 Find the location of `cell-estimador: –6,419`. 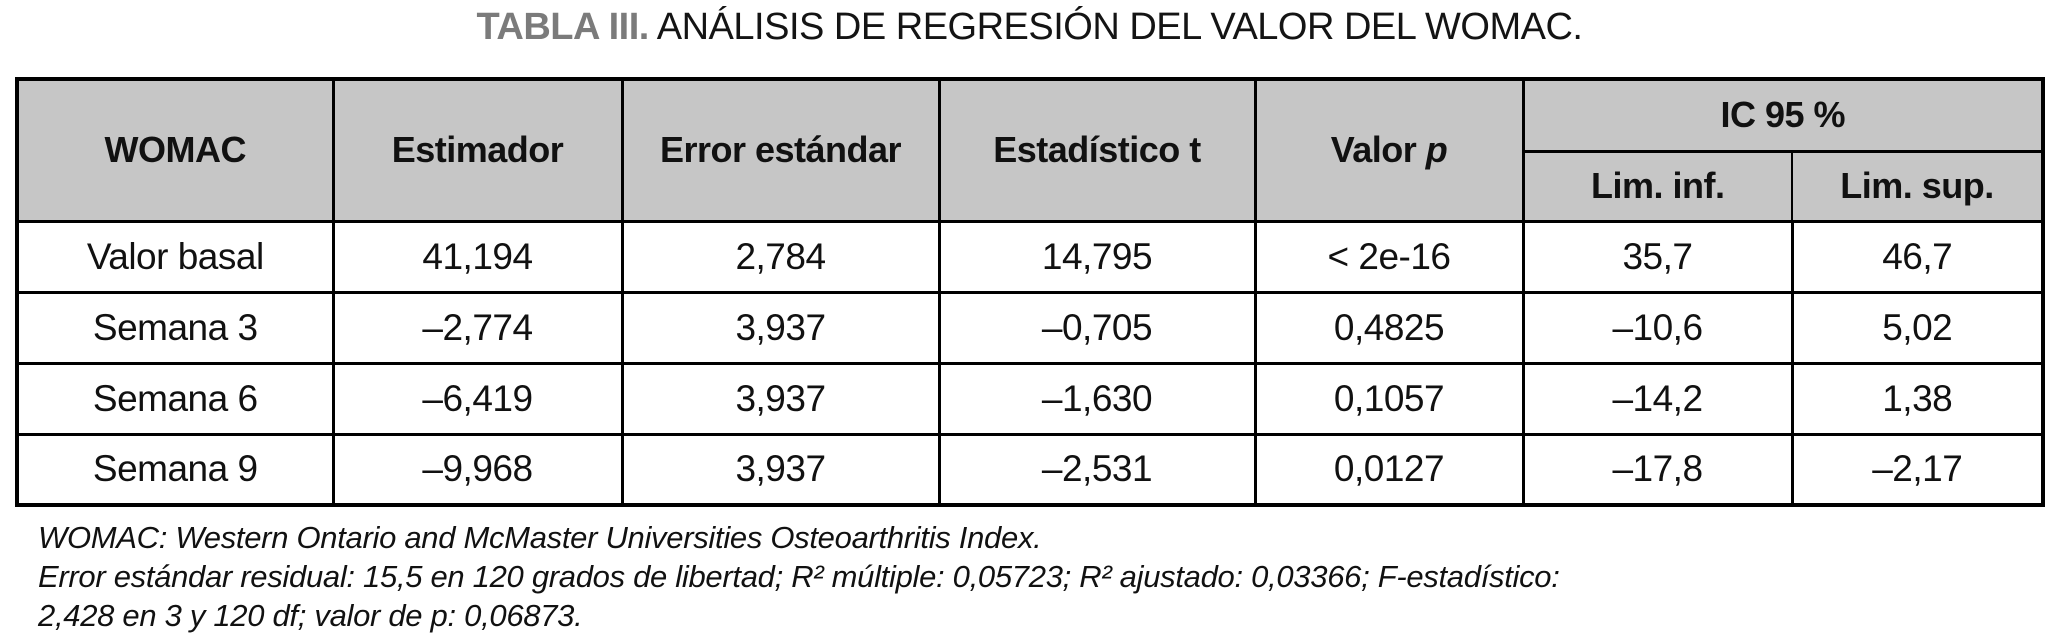

cell-estimador: –6,419 is located at coordinates (477, 398).